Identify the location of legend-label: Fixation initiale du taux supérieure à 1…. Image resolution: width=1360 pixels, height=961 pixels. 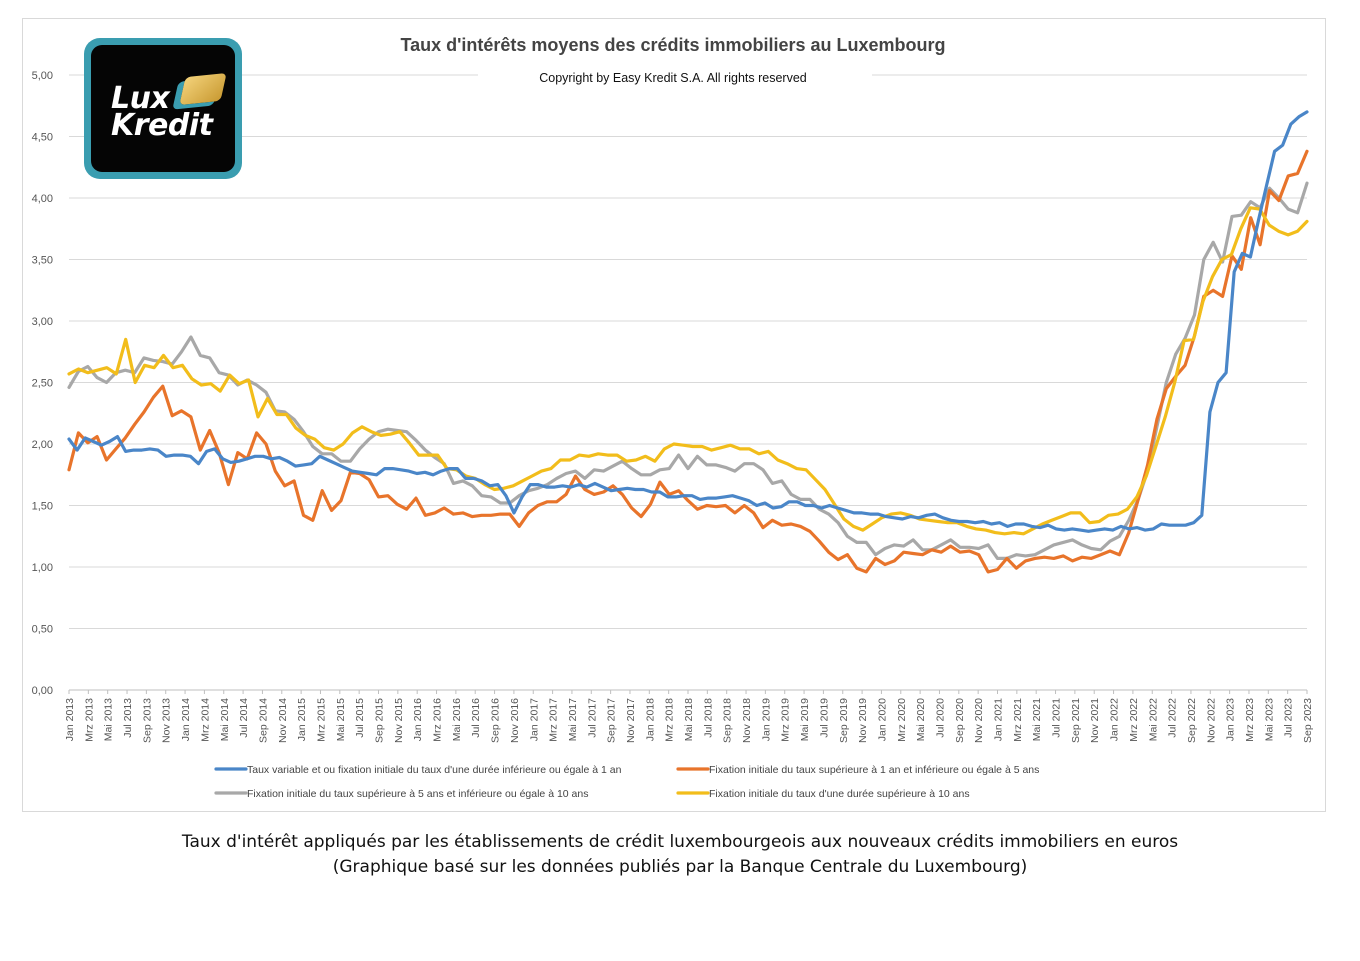
(874, 770).